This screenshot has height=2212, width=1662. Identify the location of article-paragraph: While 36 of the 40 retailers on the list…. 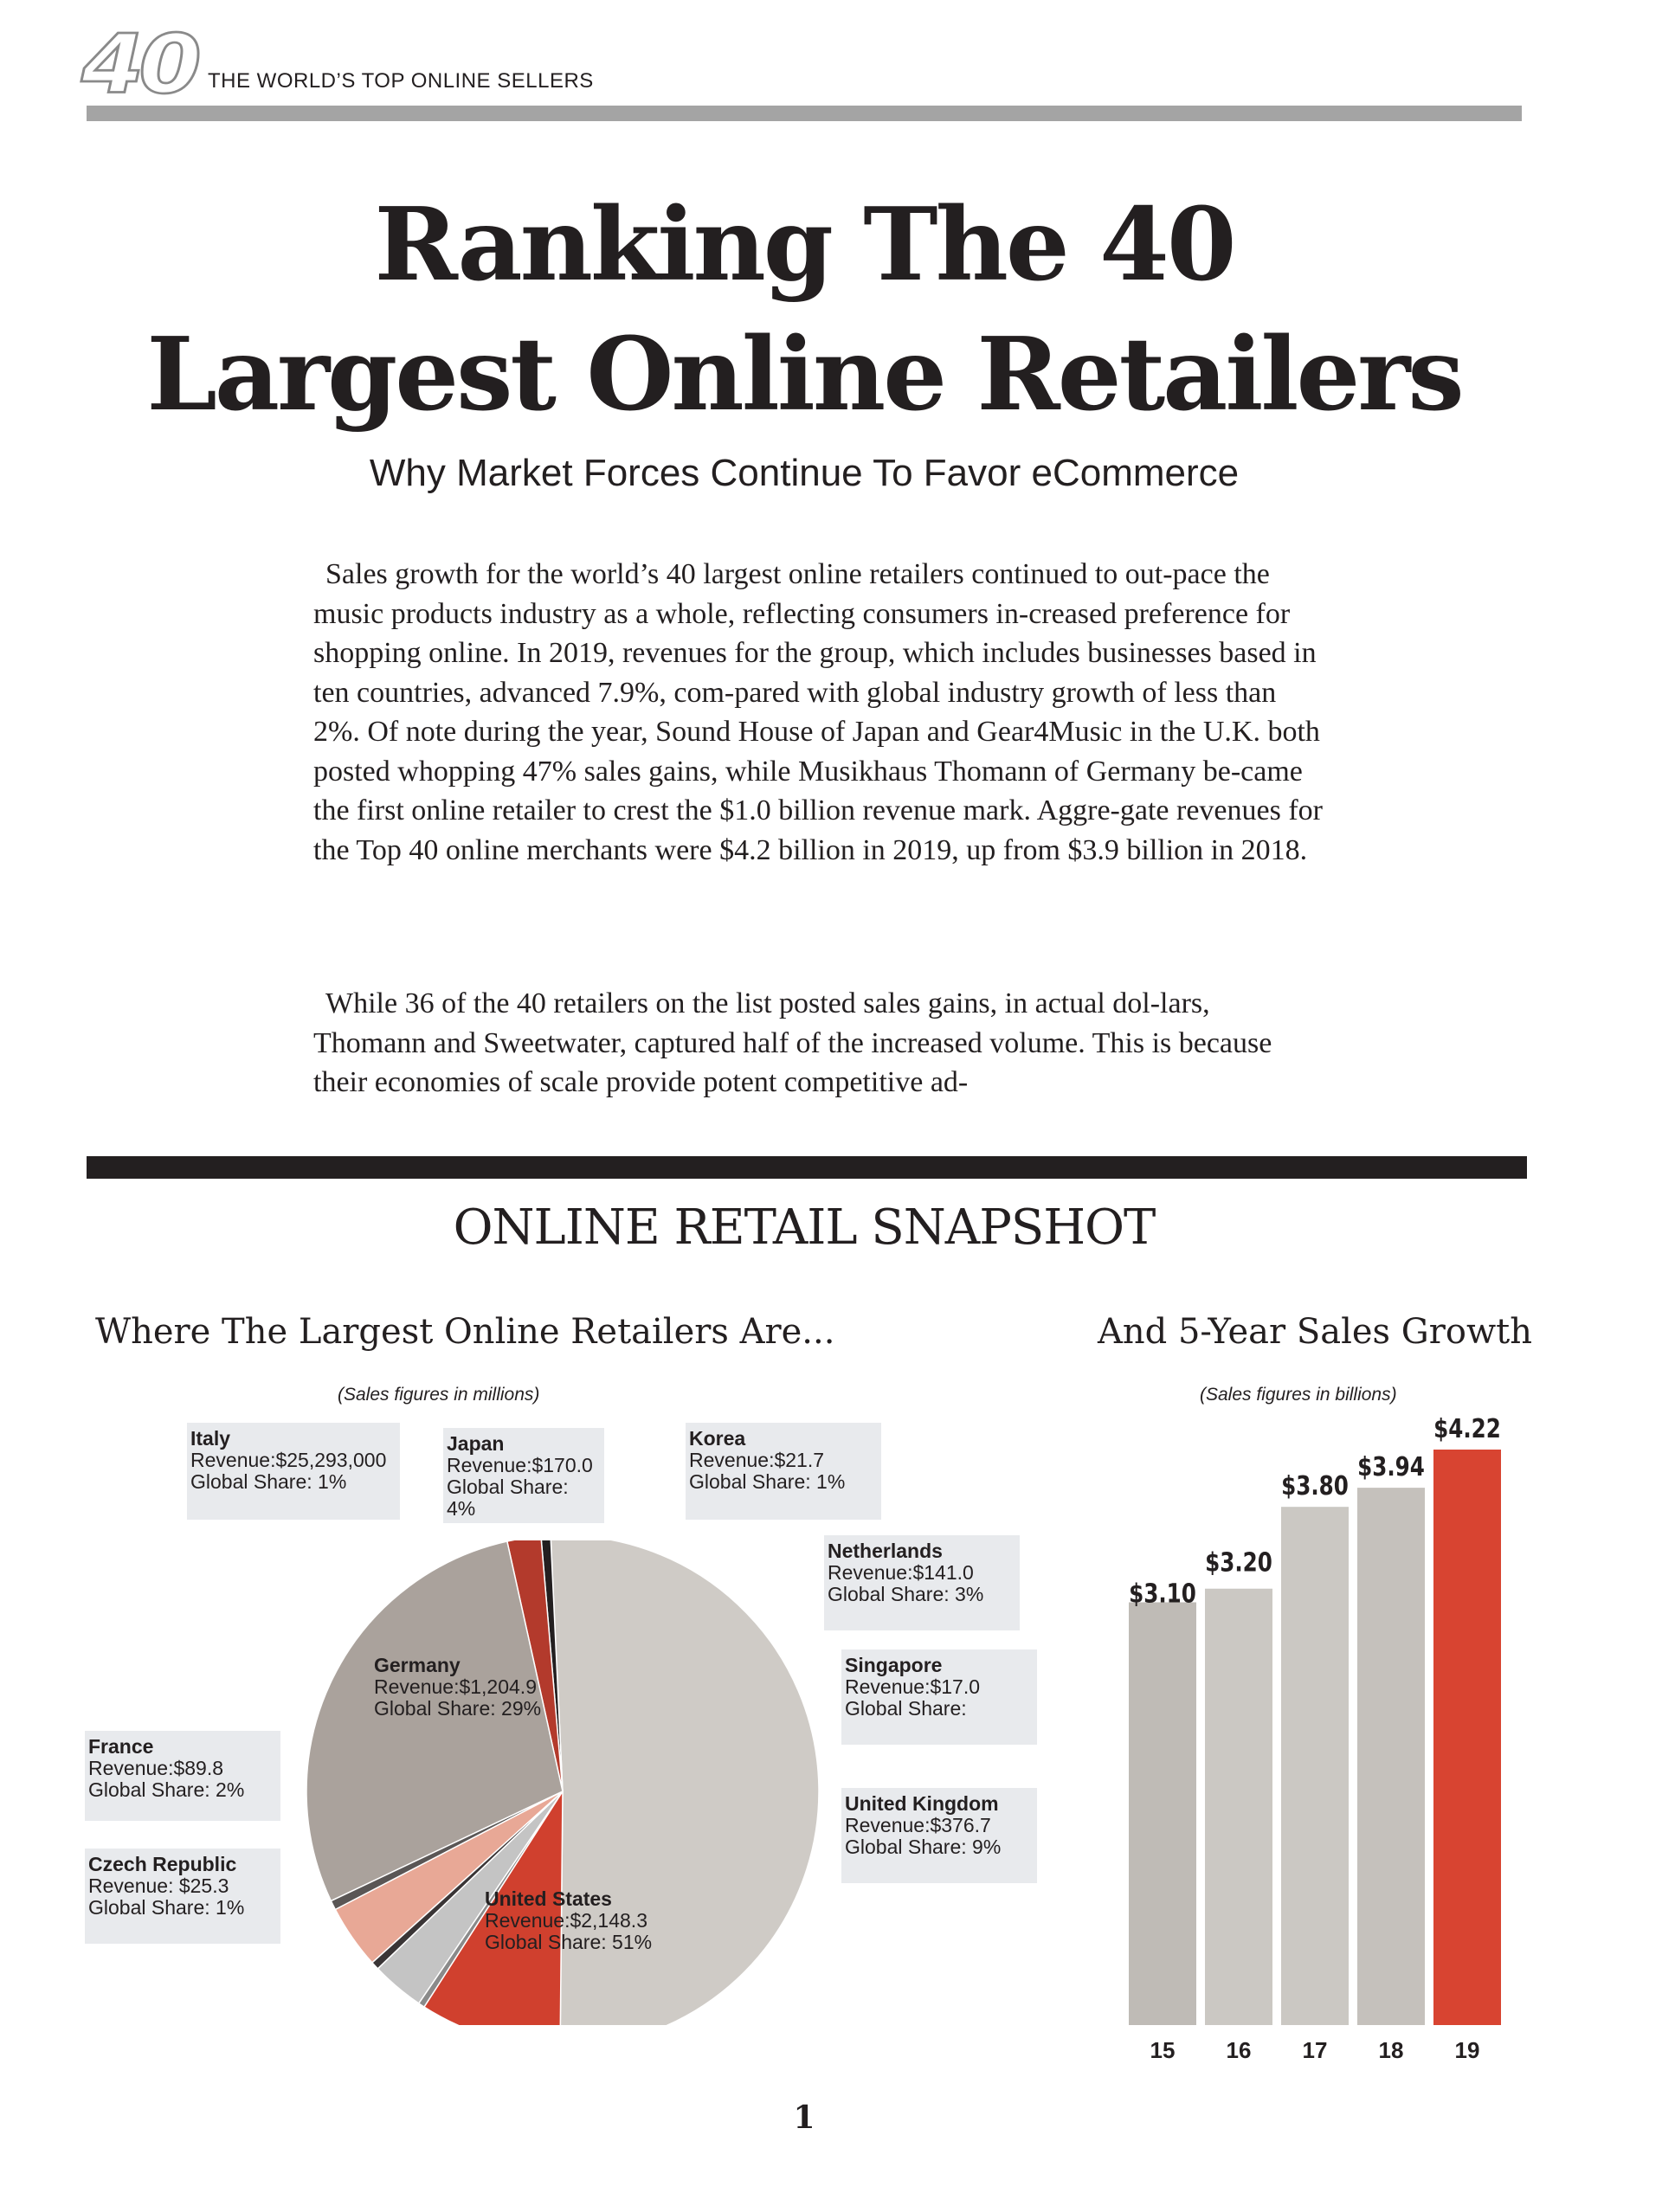
(792, 1042).